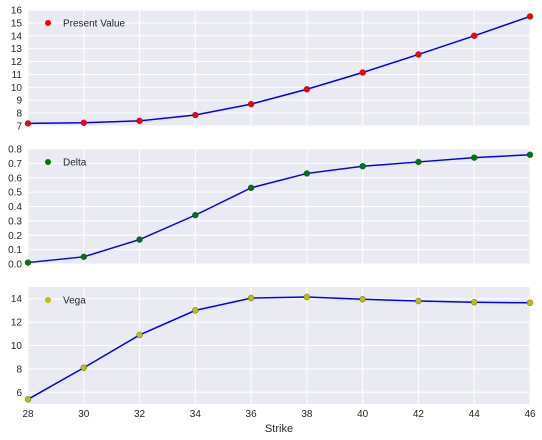  What do you see at coordinates (15, 164) in the screenshot?
I see `y-tick-label: 0.7` at bounding box center [15, 164].